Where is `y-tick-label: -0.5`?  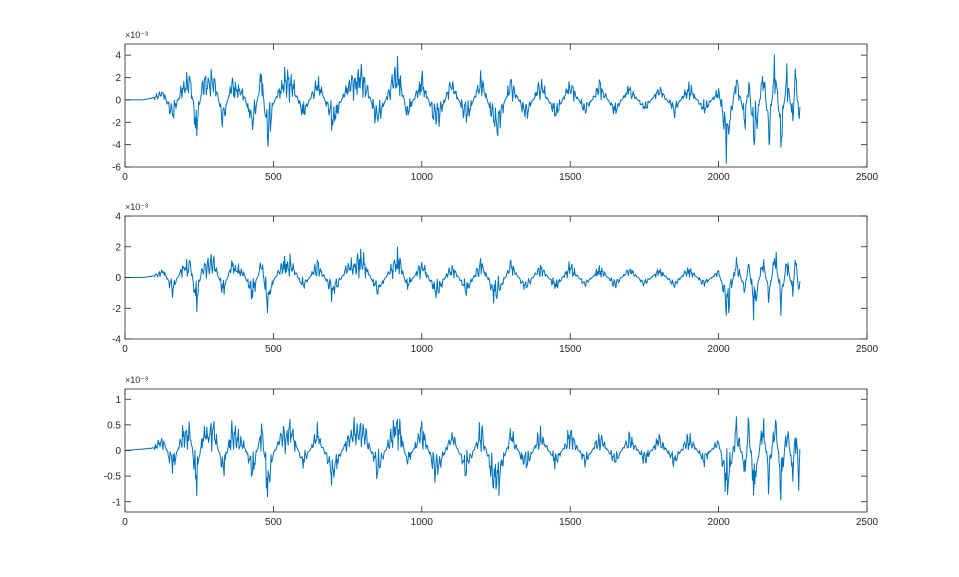
y-tick-label: -0.5 is located at coordinates (113, 477).